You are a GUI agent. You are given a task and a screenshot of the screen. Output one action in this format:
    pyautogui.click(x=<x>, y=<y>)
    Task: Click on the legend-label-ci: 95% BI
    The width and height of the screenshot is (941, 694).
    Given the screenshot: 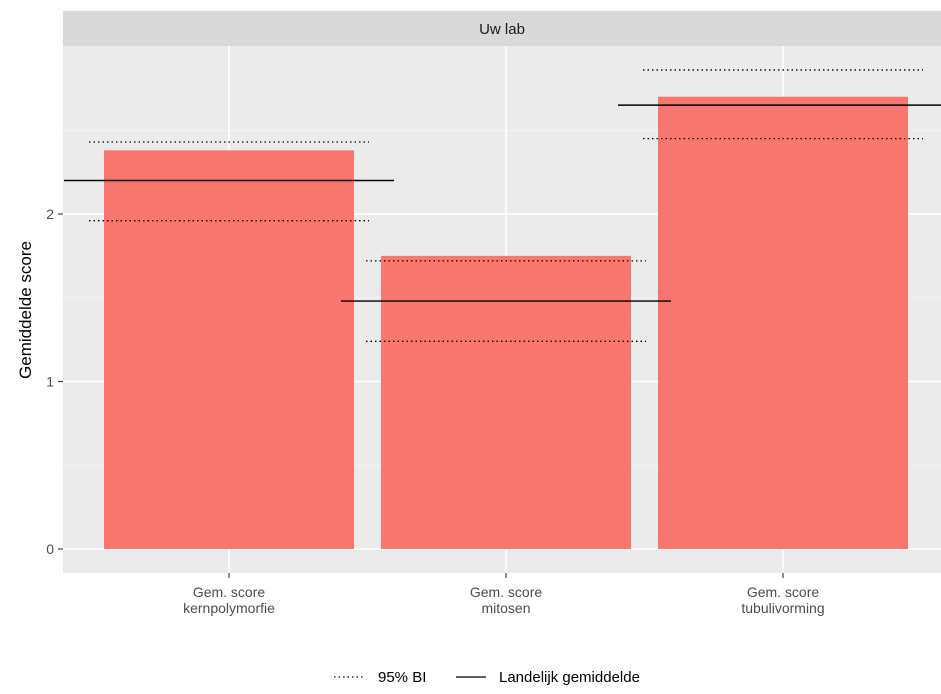 What is the action you would take?
    pyautogui.click(x=402, y=677)
    